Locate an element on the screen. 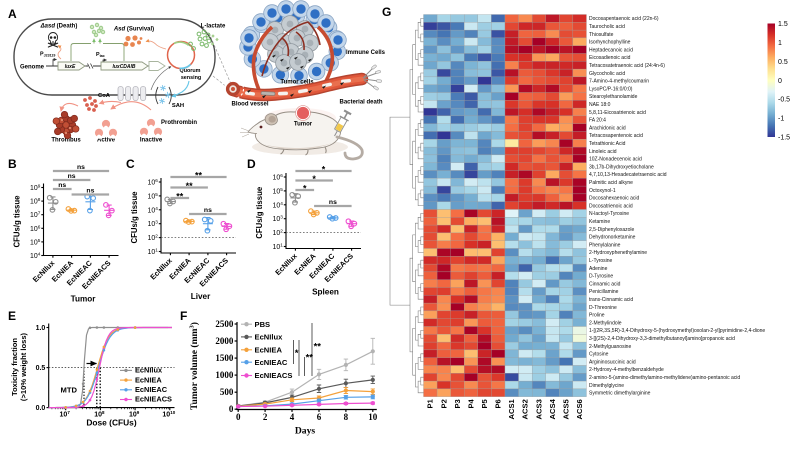 The height and width of the screenshot is (449, 798). svg-text: Arachidonic acid is located at coordinates (607, 128).